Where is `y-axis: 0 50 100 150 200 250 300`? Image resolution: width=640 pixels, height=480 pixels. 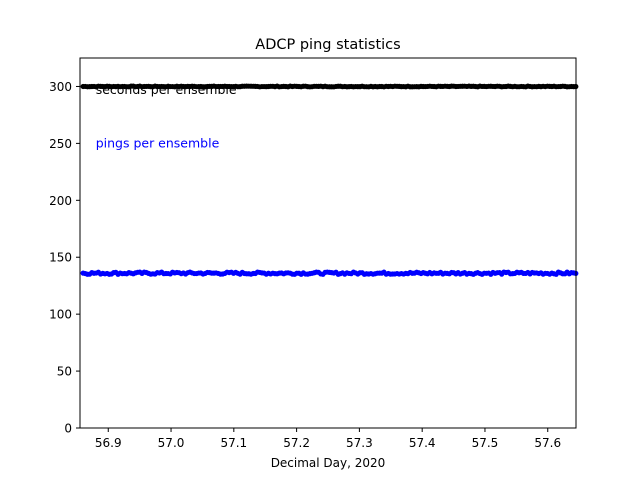
y-axis: 0 50 100 150 200 250 300 is located at coordinates (64, 258).